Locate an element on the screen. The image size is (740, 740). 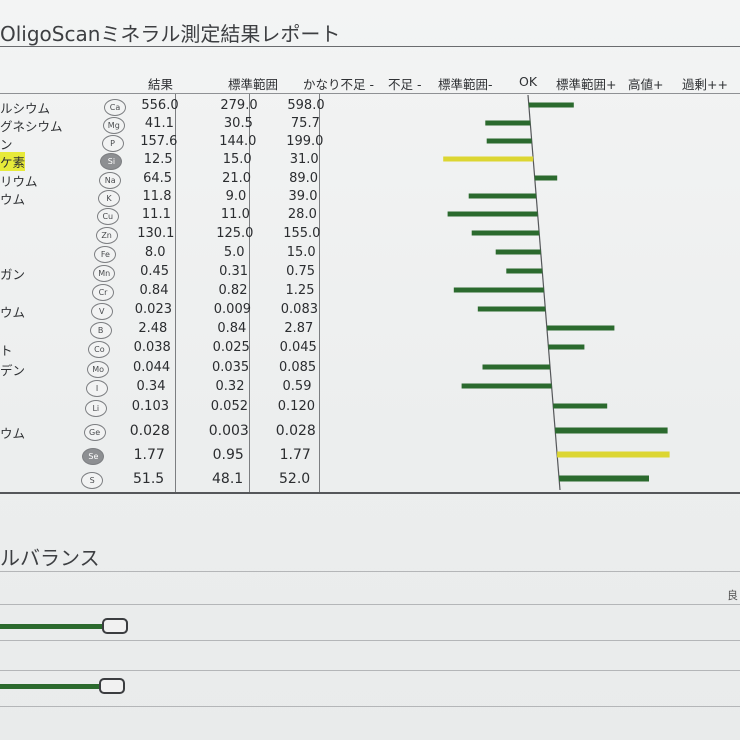
balance-title: ルバランス is located at coordinates (50, 558).